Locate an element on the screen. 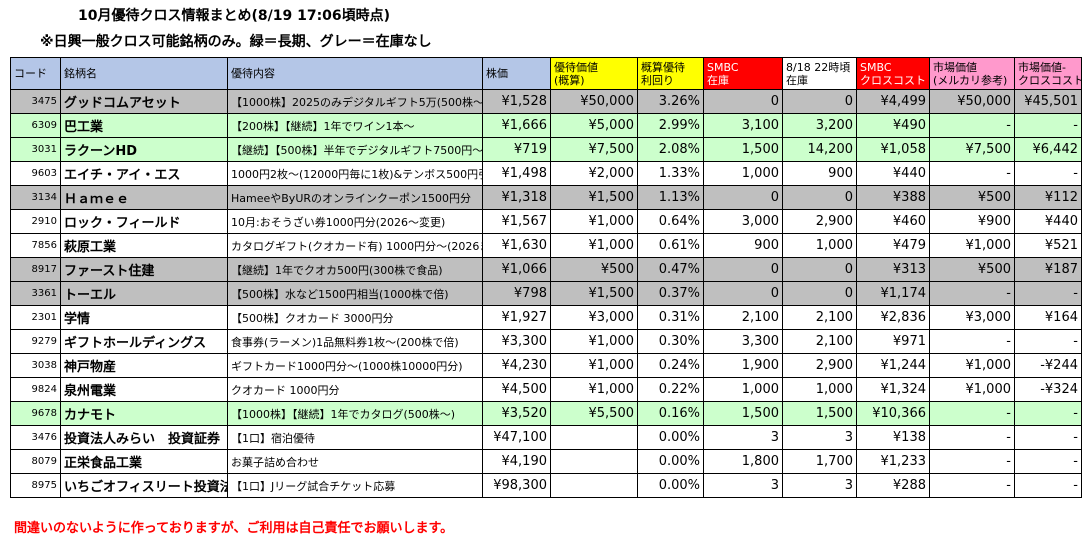 The width and height of the screenshot is (1091, 545). cell-yutai: 【継続】【500株】半年でデジタルギフト7500円～( is located at coordinates (355, 149).